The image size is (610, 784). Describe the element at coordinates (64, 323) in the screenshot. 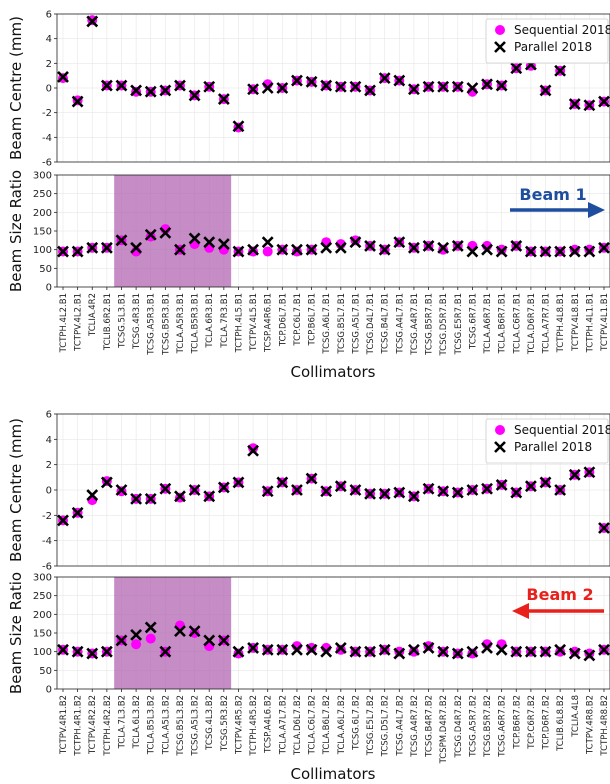

I see `x-tick-label: TCTPH.4L2.B1` at that location.